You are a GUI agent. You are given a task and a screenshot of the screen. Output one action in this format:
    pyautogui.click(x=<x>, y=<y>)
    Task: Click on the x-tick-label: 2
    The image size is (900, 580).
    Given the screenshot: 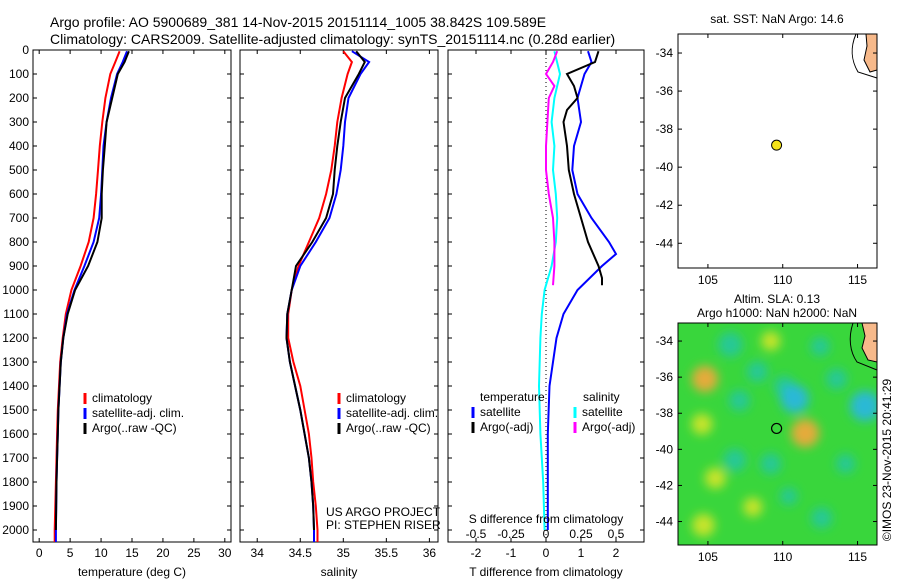 What is the action you would take?
    pyautogui.click(x=616, y=553)
    